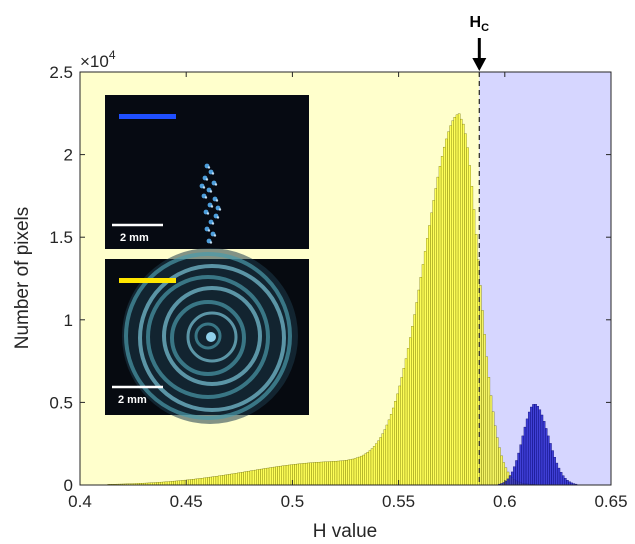 The height and width of the screenshot is (544, 635). Describe the element at coordinates (293, 501) in the screenshot. I see `x-tick-label: 0.5` at that location.